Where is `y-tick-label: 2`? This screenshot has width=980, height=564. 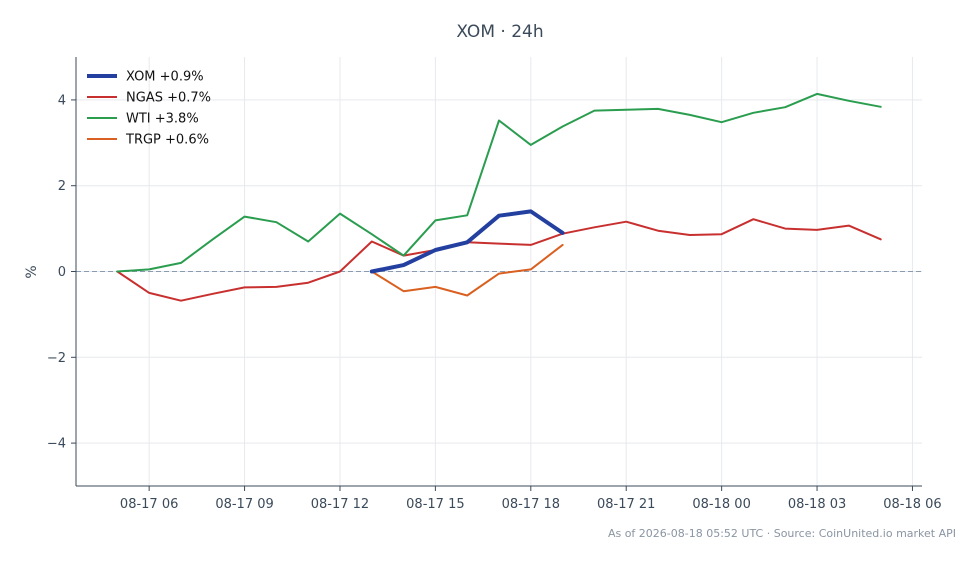 y-tick-label: 2 is located at coordinates (62, 186).